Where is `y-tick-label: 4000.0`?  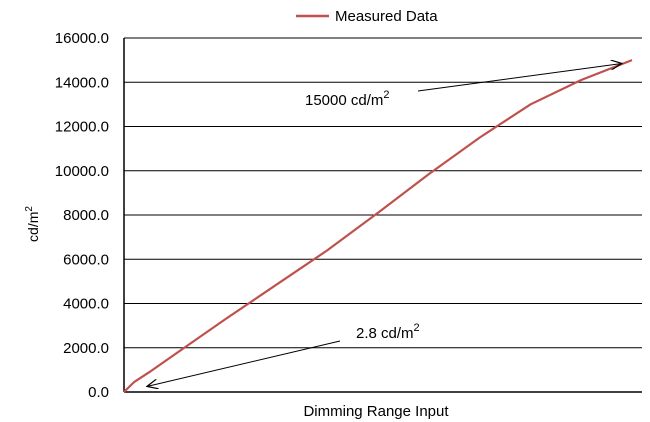 y-tick-label: 4000.0 is located at coordinates (86, 304).